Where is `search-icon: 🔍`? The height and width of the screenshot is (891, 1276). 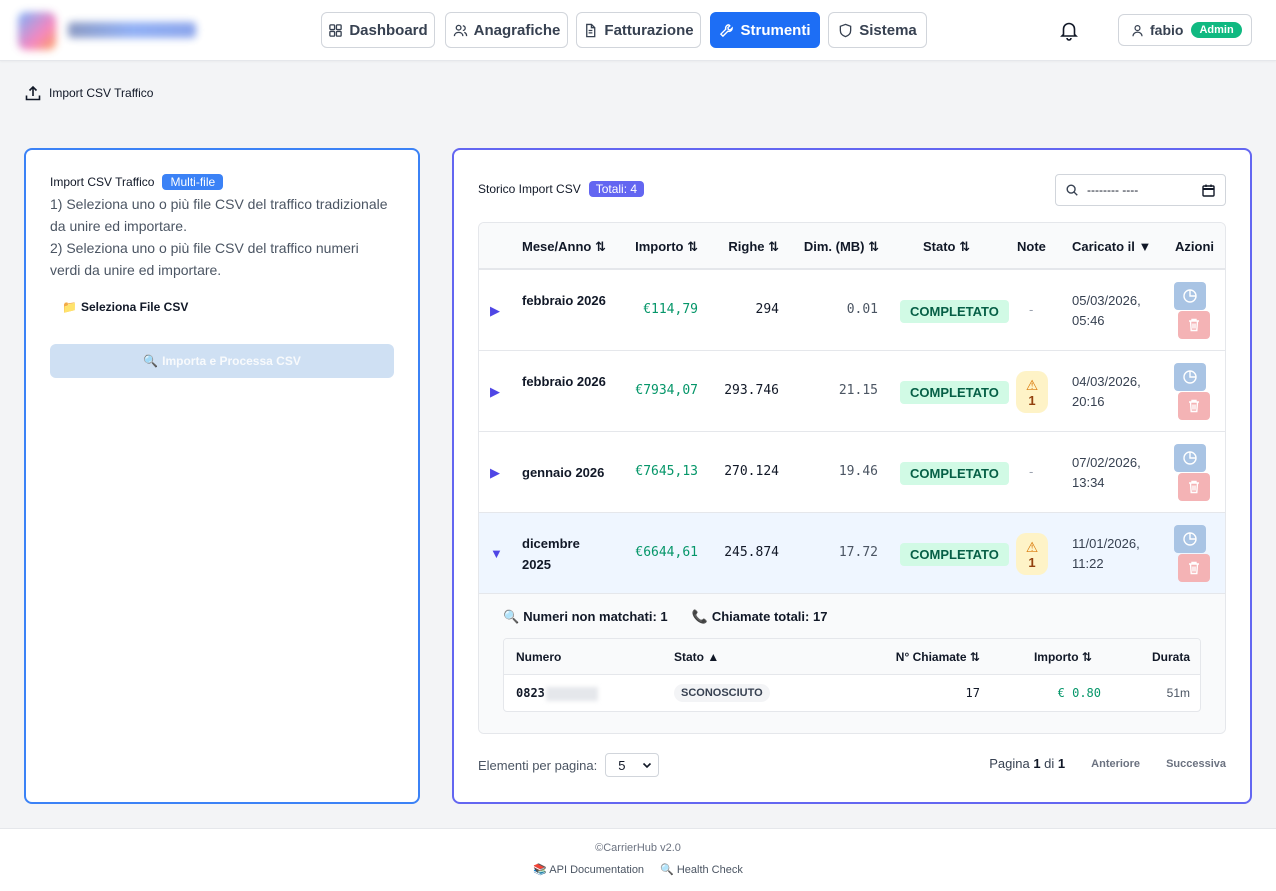 search-icon: 🔍 is located at coordinates (667, 870).